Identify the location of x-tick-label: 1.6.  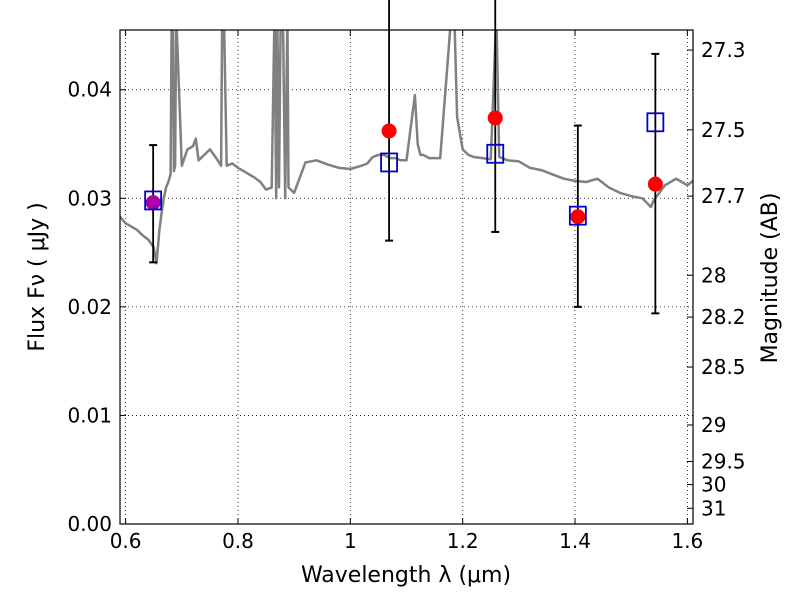
(687, 541).